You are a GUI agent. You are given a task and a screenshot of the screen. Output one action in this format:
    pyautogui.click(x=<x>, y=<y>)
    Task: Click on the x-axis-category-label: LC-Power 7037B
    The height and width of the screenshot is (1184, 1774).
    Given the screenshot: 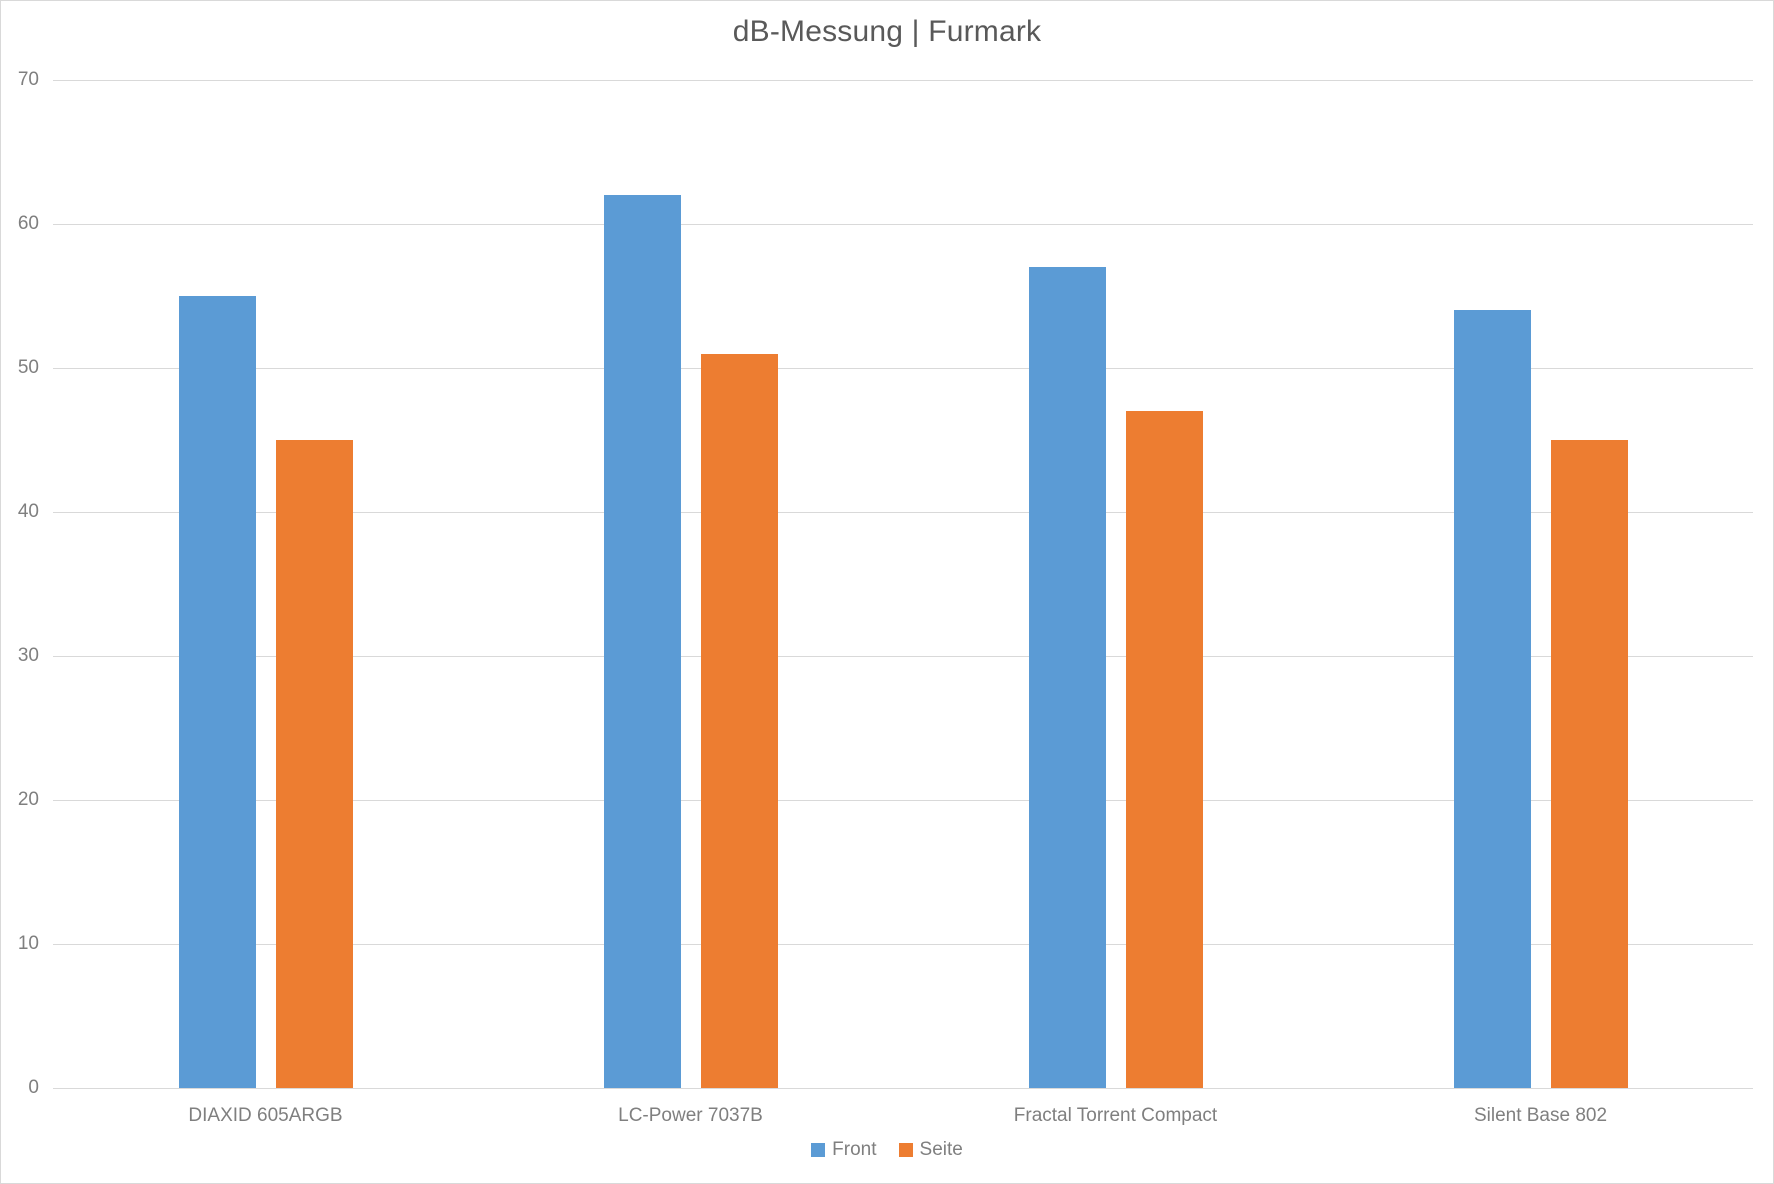 What is the action you would take?
    pyautogui.click(x=690, y=1115)
    